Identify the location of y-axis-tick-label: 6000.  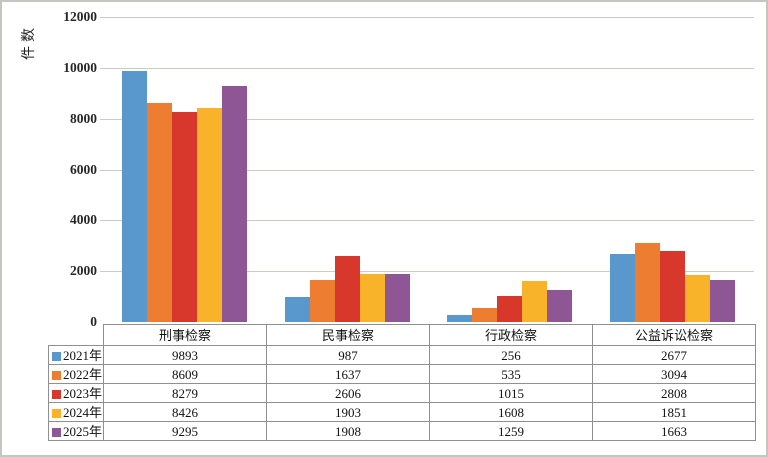
(83, 169).